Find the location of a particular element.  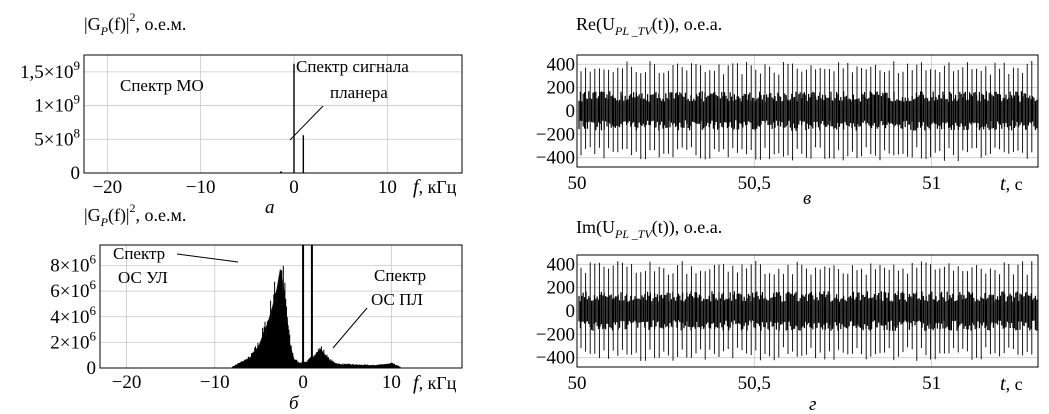

panel-c-xlabel: t, с is located at coordinates (1011, 184).